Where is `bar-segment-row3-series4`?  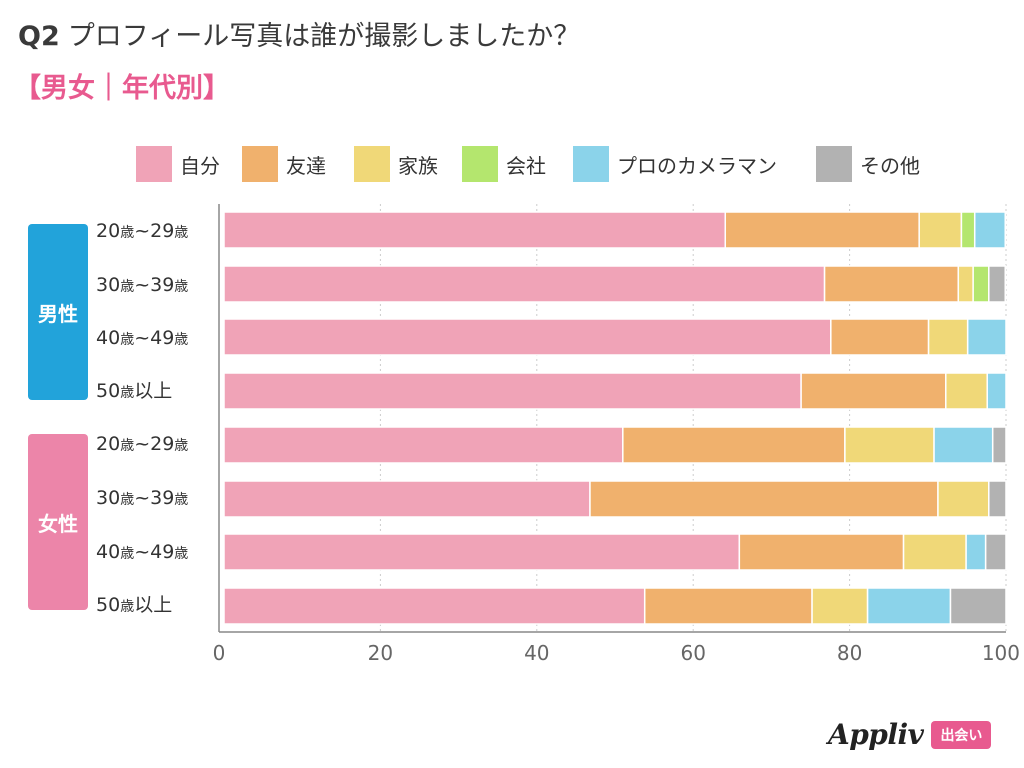 bar-segment-row3-series4 is located at coordinates (996, 391).